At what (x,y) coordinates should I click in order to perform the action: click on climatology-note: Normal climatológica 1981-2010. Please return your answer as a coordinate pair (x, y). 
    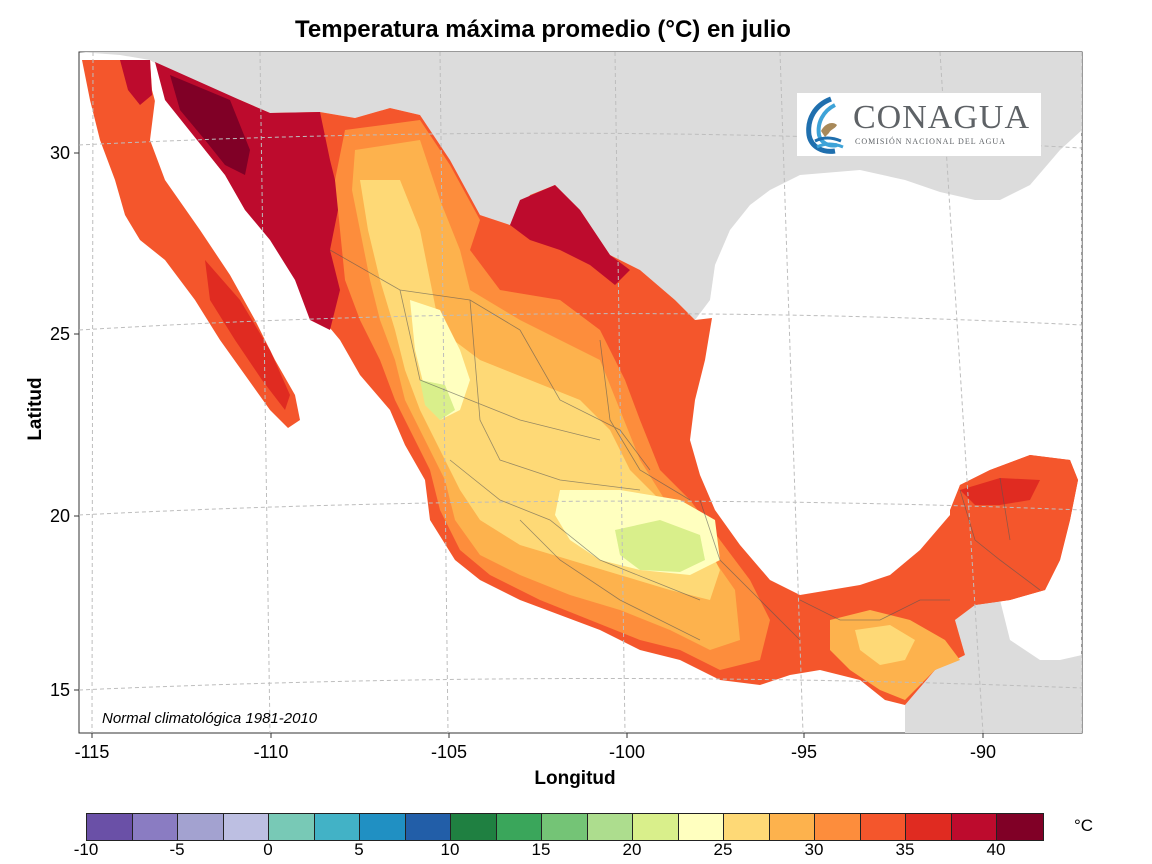
    Looking at the image, I should click on (210, 718).